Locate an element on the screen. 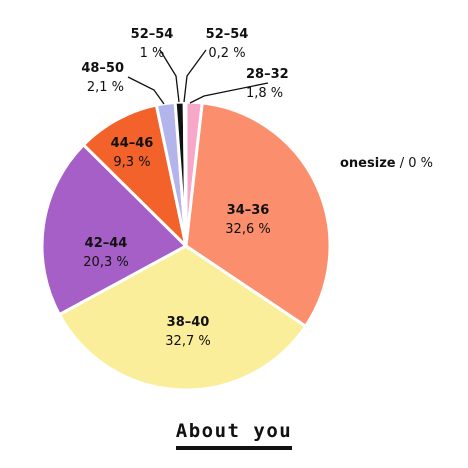 This screenshot has width=468, height=468. slice-label-2: 34–36 is located at coordinates (248, 210).